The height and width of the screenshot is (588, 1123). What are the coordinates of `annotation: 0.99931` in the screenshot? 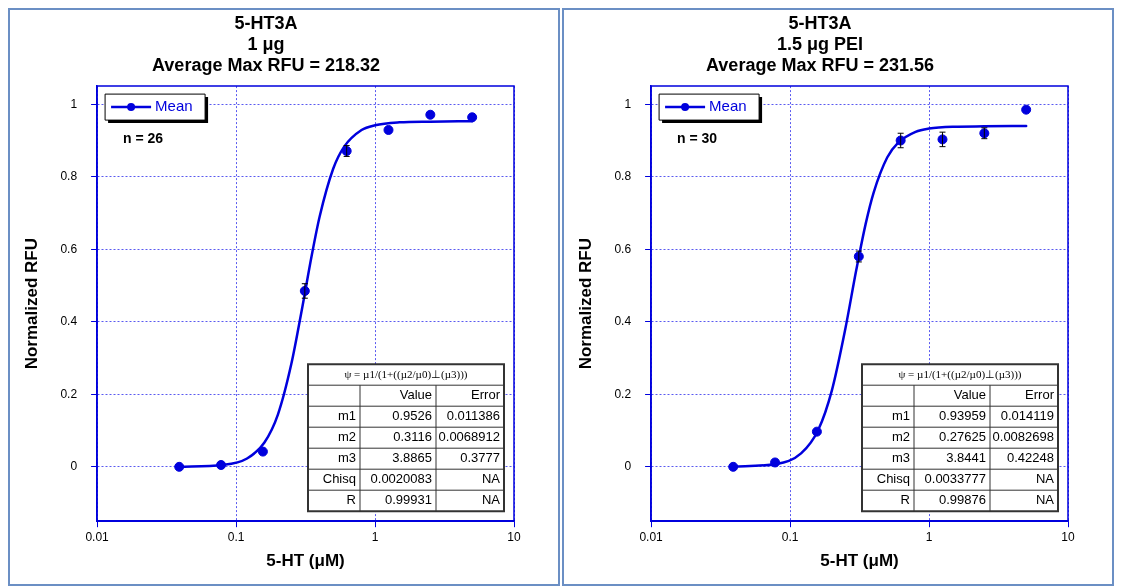 It's located at (408, 500).